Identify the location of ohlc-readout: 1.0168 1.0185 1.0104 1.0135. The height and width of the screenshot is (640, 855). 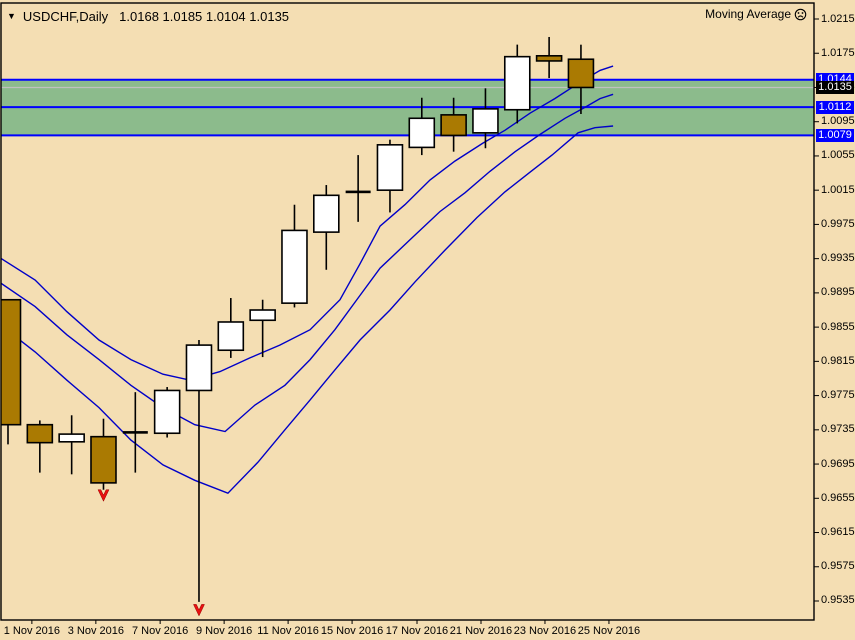
(204, 16).